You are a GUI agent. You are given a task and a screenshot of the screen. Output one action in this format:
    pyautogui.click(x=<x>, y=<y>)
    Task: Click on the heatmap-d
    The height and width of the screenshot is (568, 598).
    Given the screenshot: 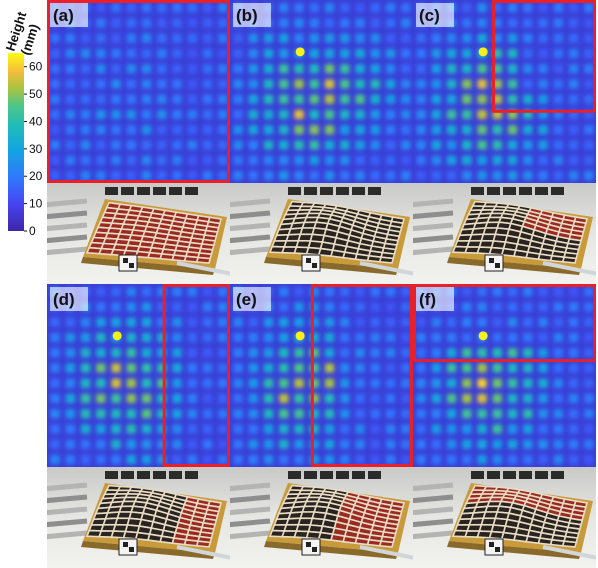 What is the action you would take?
    pyautogui.click(x=138, y=375)
    